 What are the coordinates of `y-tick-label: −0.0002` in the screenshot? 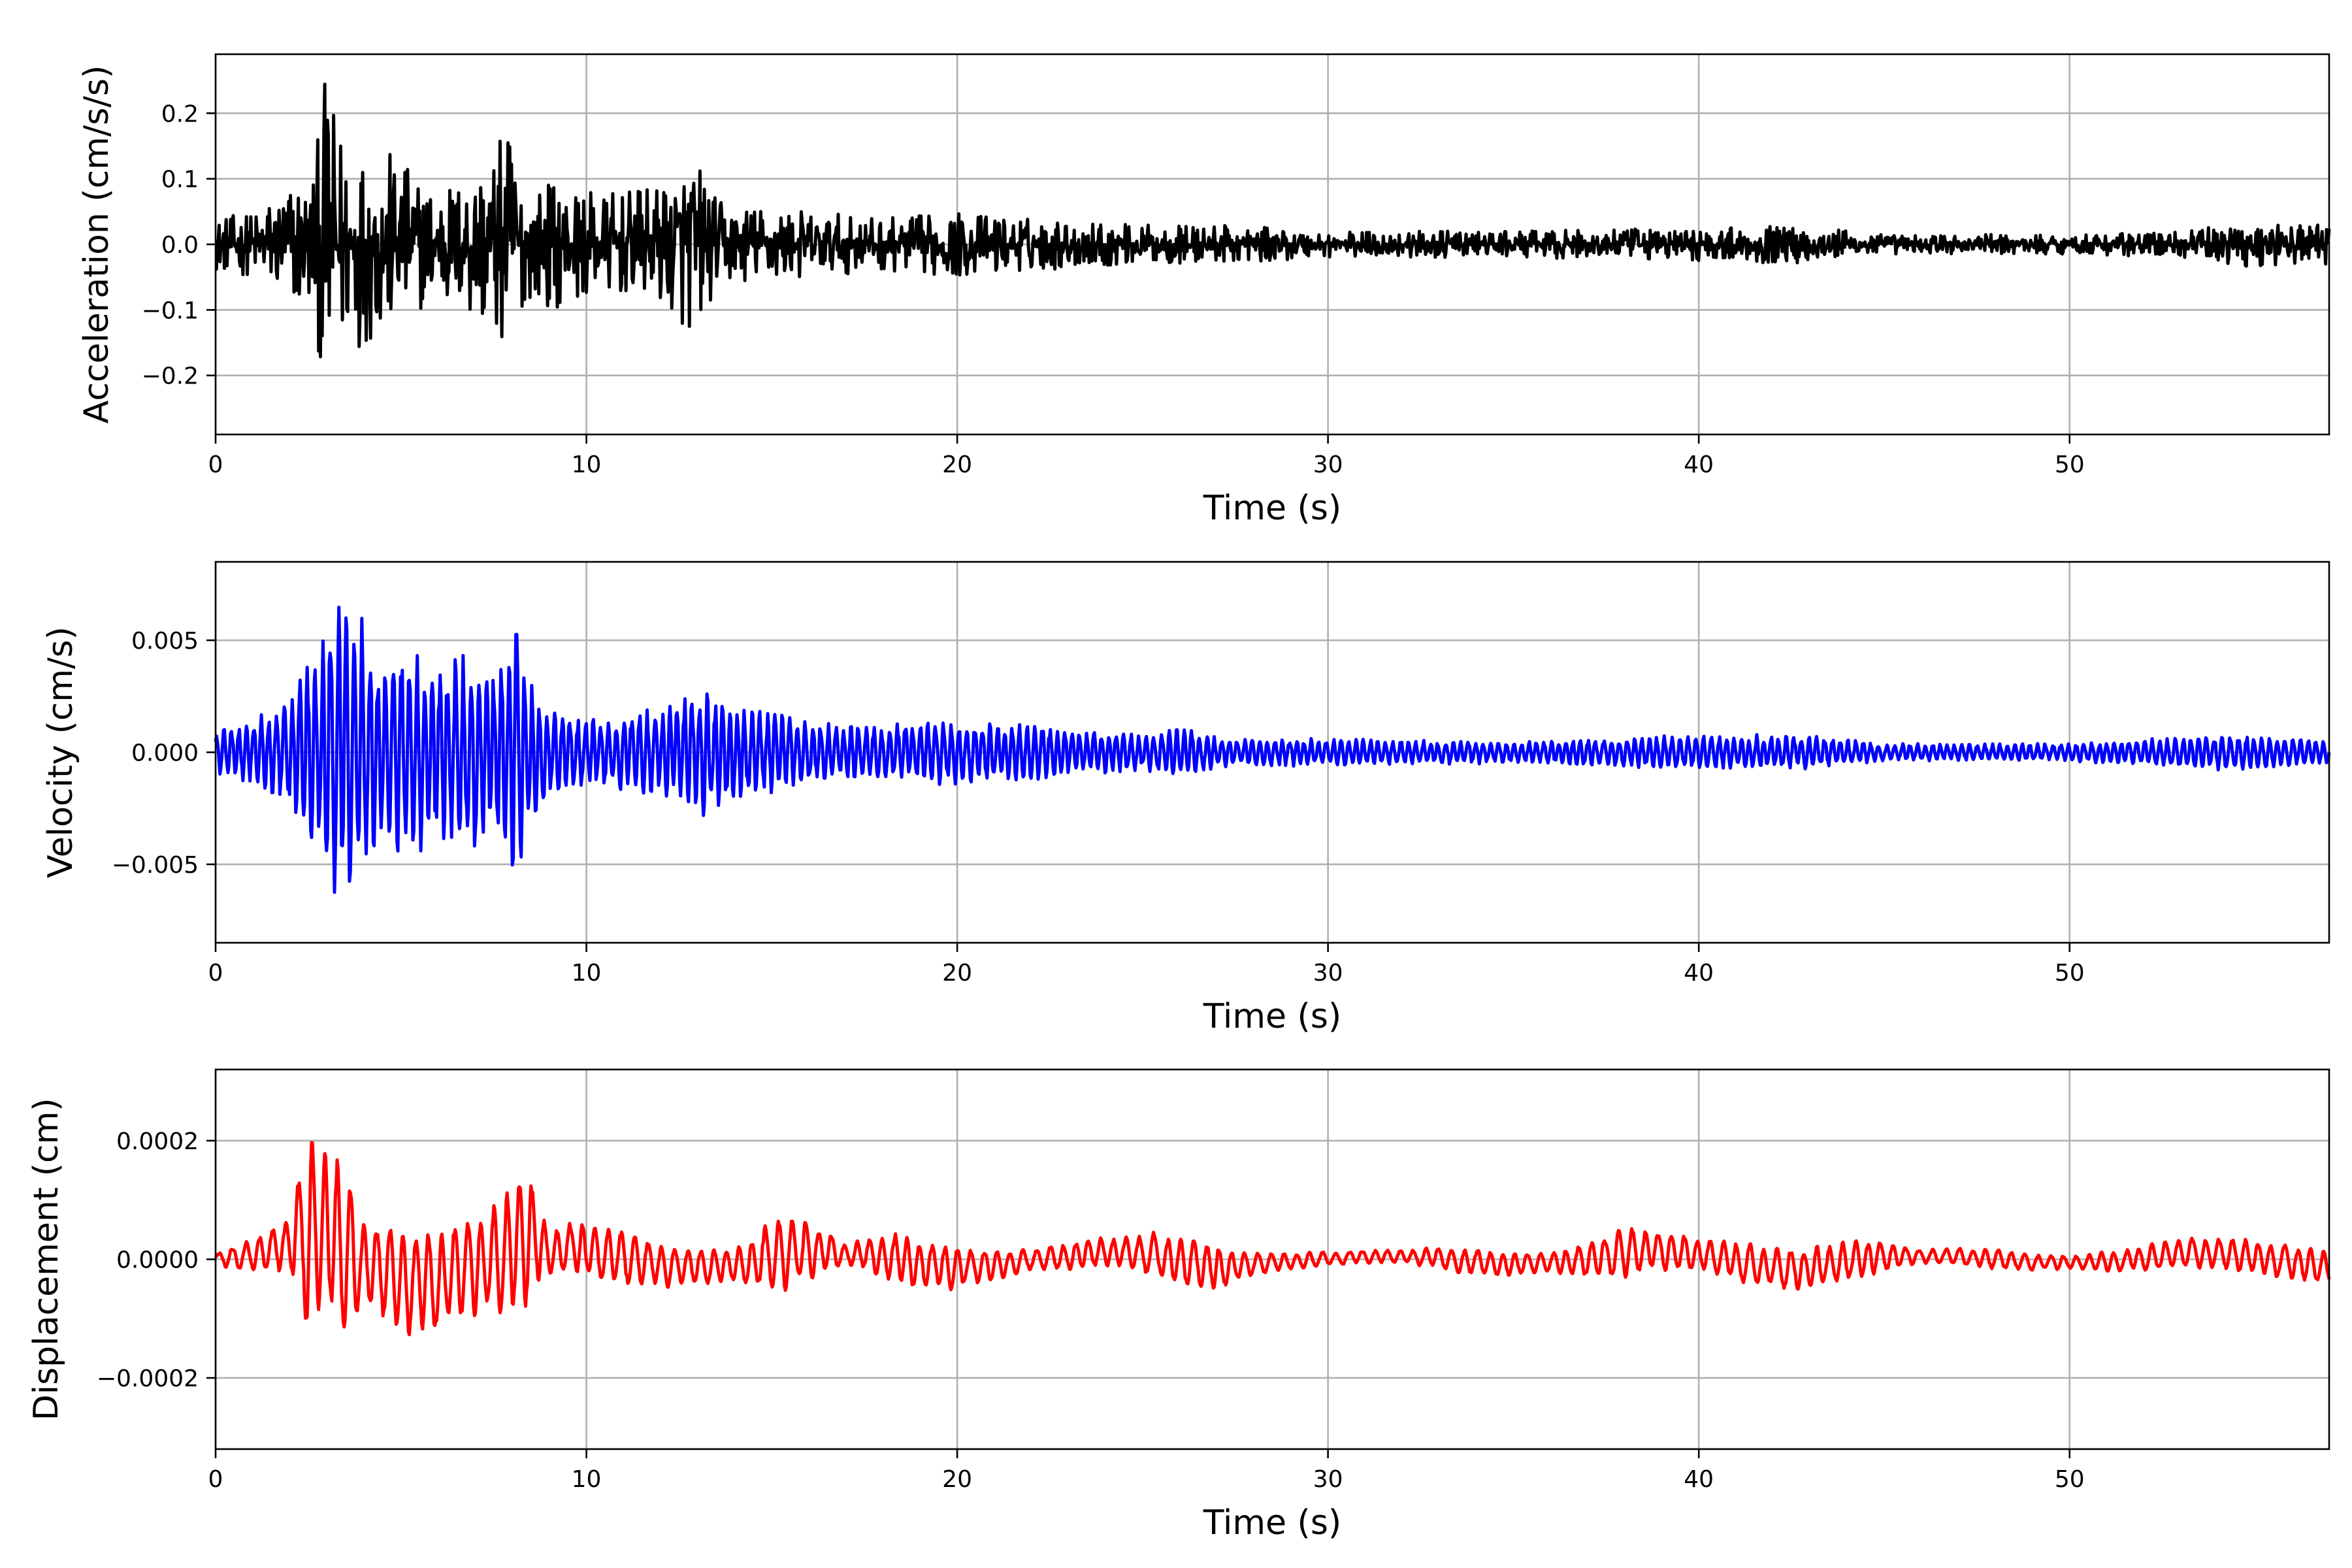 It's located at (148, 1378).